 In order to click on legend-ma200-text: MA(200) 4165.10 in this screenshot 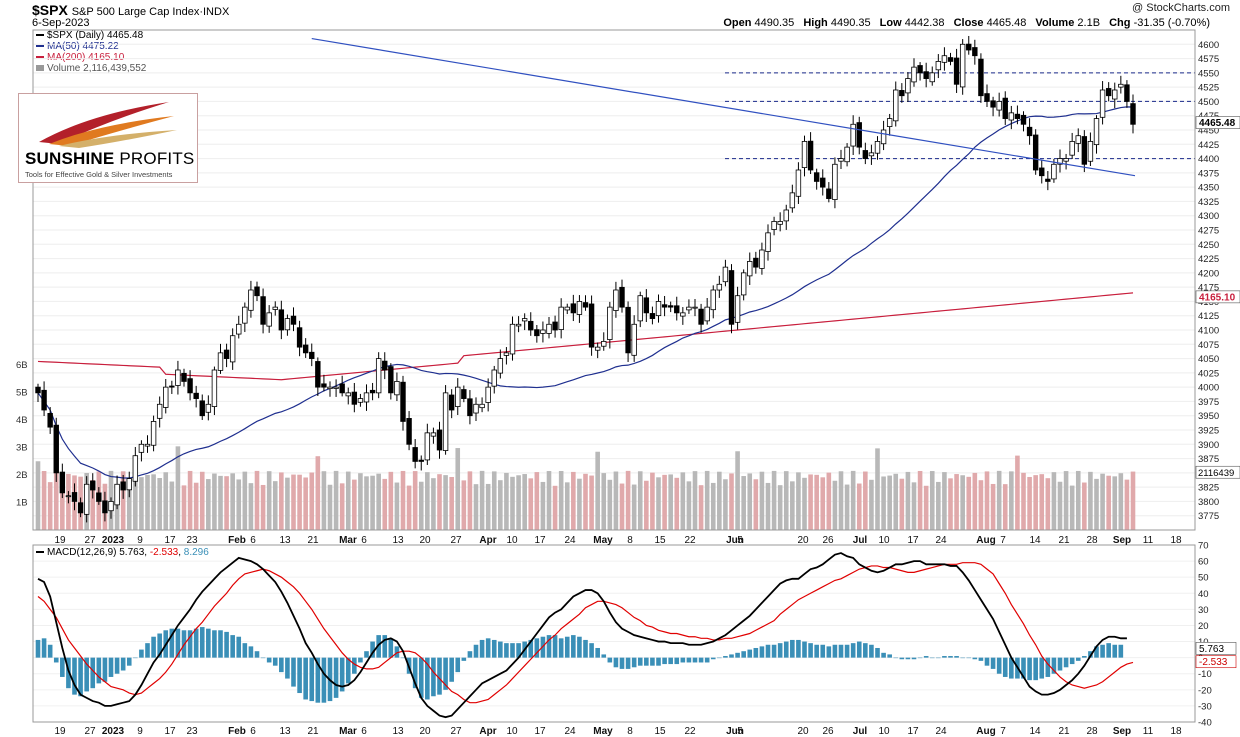, I will do `click(86, 57)`.